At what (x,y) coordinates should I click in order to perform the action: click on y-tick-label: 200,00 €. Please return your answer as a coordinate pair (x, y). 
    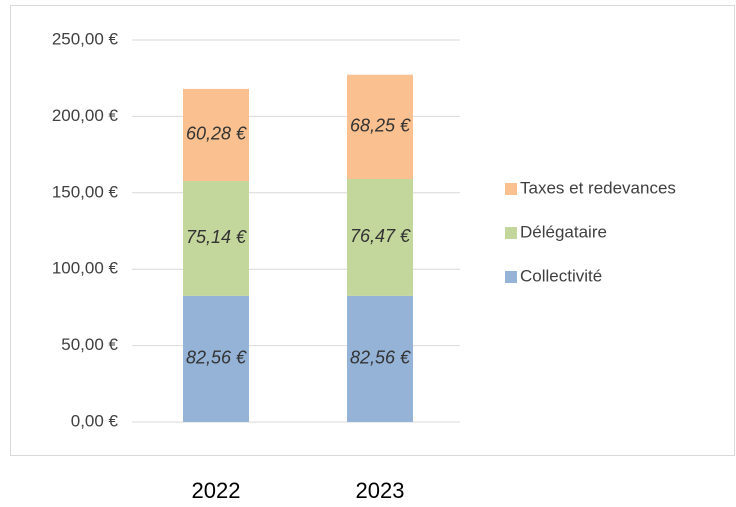
    Looking at the image, I should click on (85, 115).